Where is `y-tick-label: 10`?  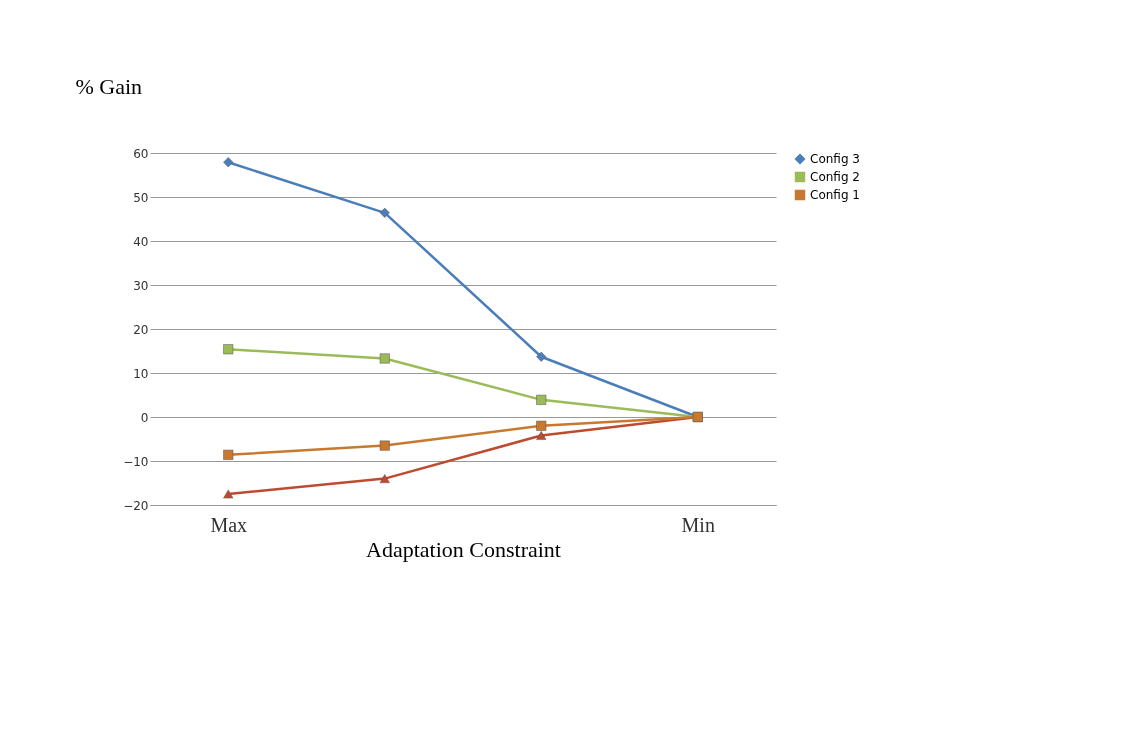
y-tick-label: 10 is located at coordinates (141, 373).